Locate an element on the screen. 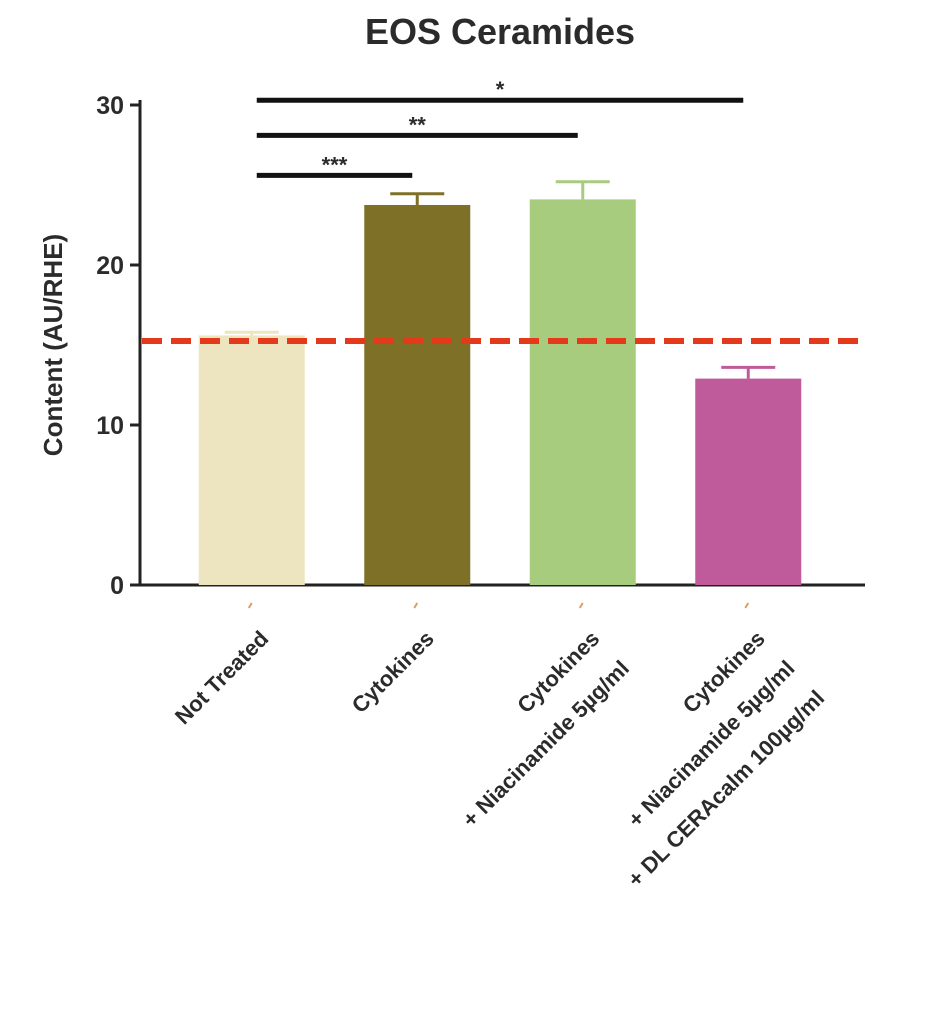 The image size is (931, 1024). x-tick-label: Cytokines is located at coordinates (393, 672).